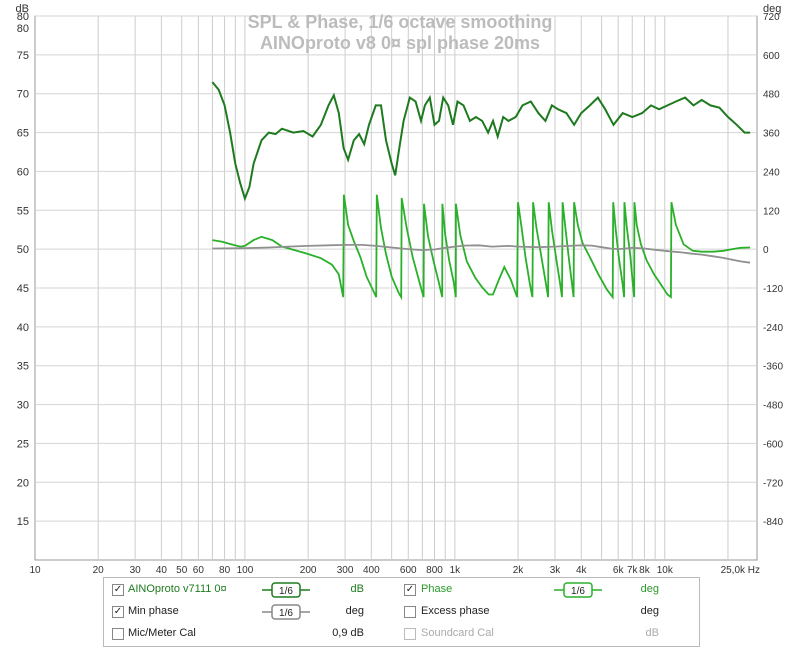 This screenshot has height=649, width=800. I want to click on y-right-tick-label: 120, so click(771, 211).